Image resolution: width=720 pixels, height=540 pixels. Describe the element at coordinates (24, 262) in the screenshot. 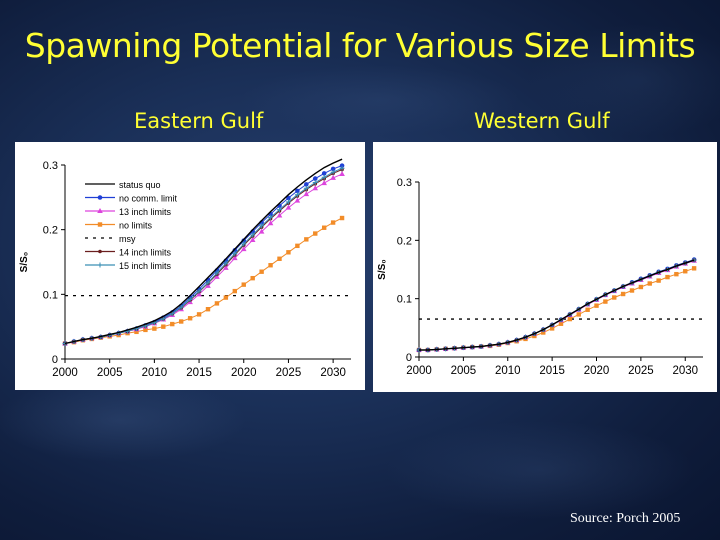

I see `east-y-axis-label: S/S₀` at that location.